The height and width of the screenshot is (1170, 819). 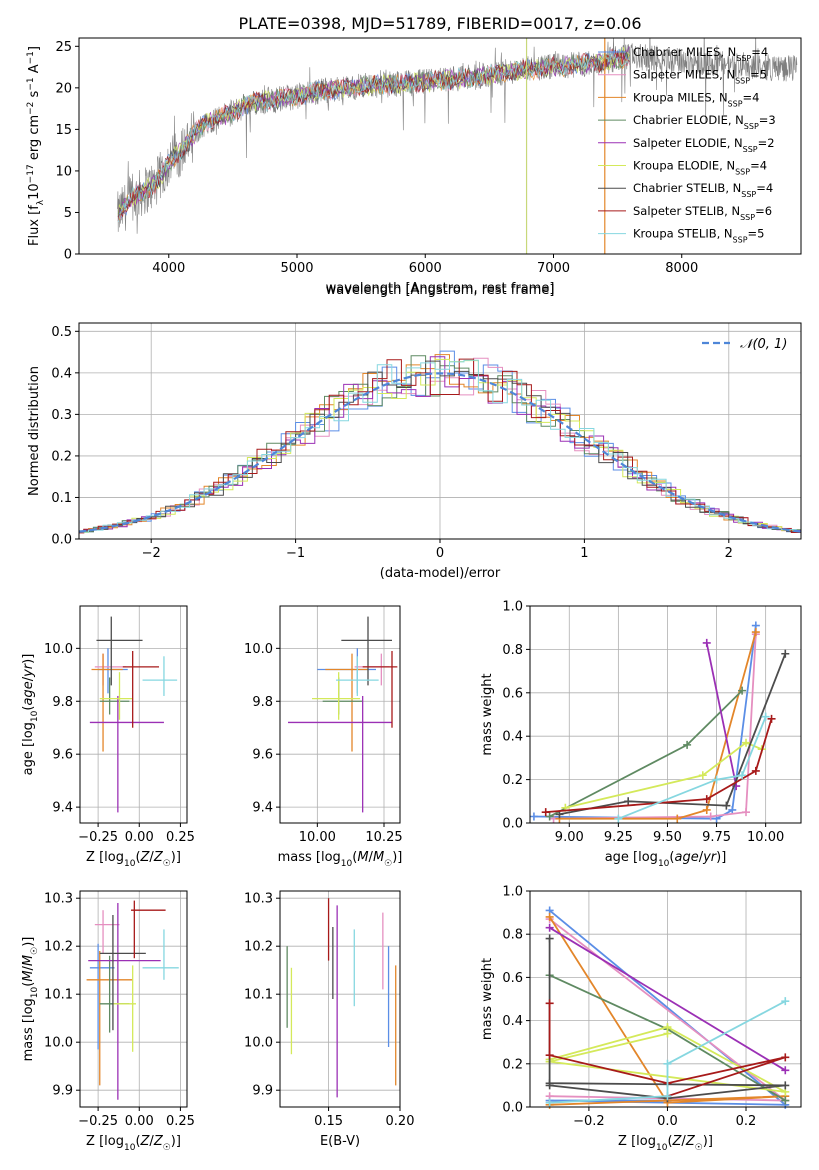 I want to click on x-tick-label: 4000, so click(x=168, y=268).